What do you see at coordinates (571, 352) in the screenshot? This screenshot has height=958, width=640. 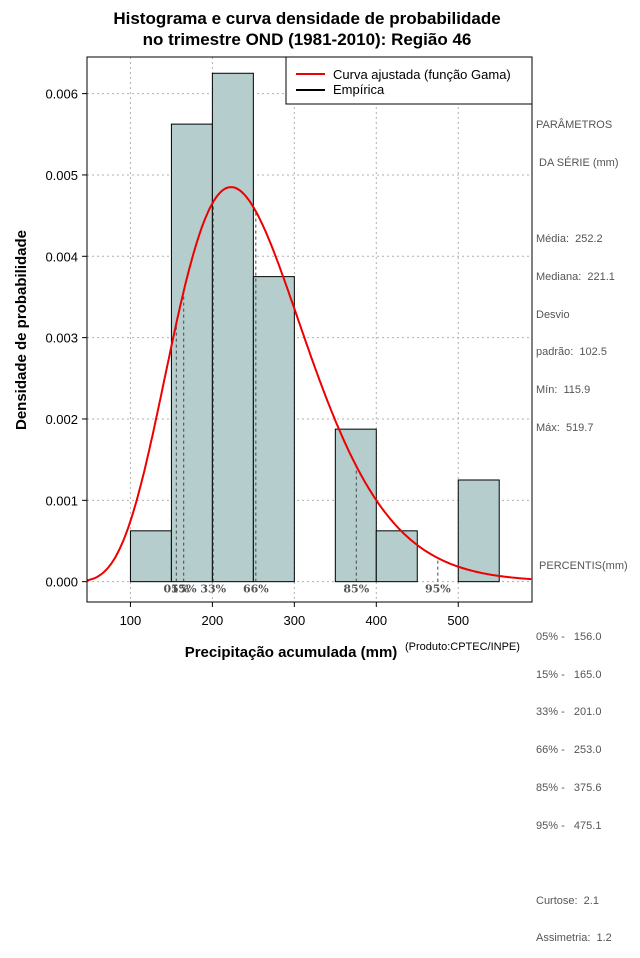 I see `stat-stddev: padrão: 102.5` at bounding box center [571, 352].